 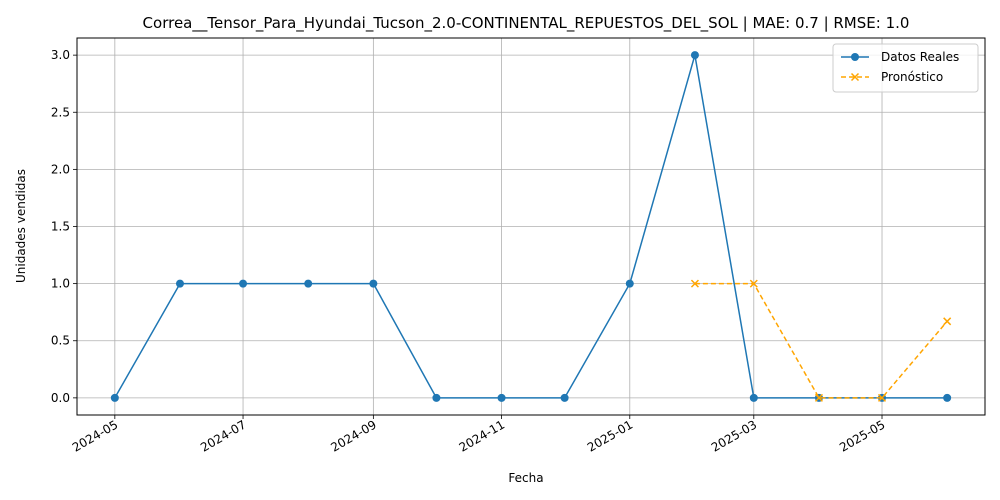 I want to click on legend: Datos Reales Pronóstico, so click(x=905, y=68).